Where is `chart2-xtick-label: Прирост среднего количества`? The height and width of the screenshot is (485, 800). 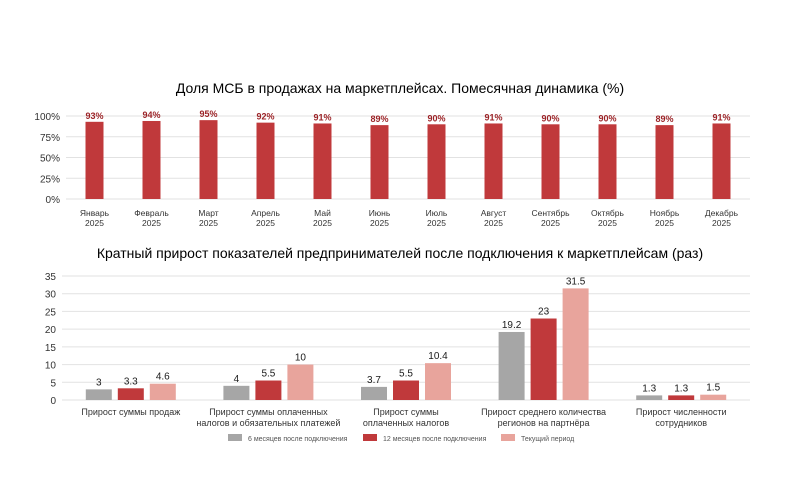
chart2-xtick-label: Прирост среднего количества is located at coordinates (543, 412).